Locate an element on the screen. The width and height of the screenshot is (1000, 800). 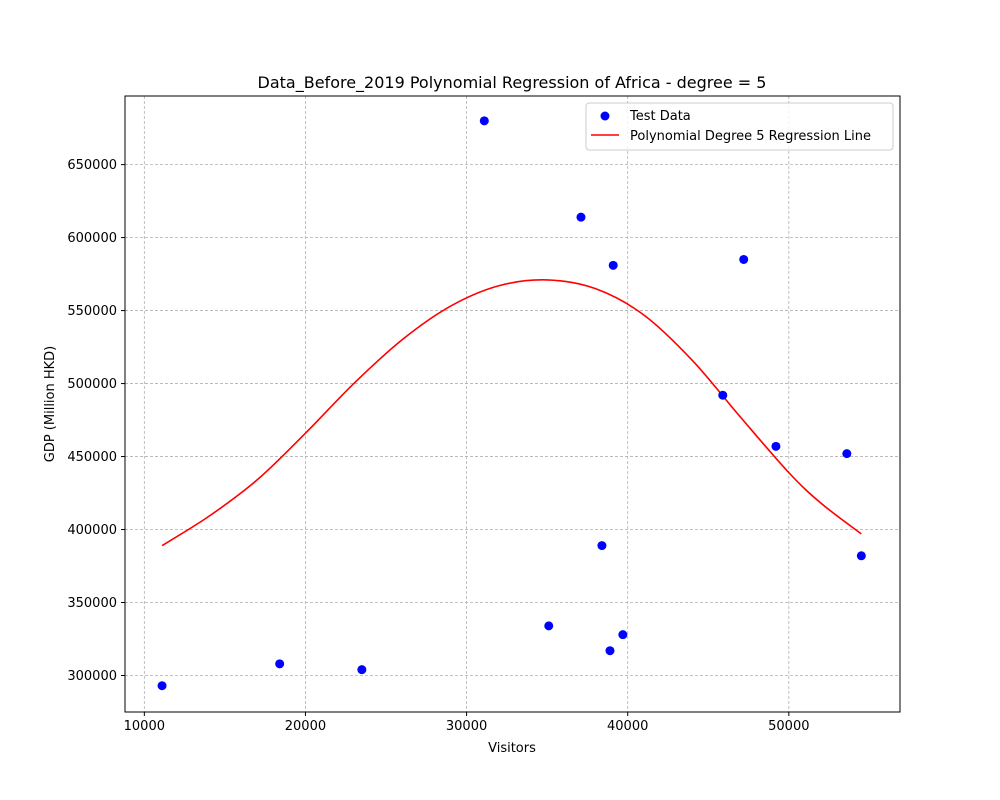
y-tick-label: 650000 is located at coordinates (92, 165).